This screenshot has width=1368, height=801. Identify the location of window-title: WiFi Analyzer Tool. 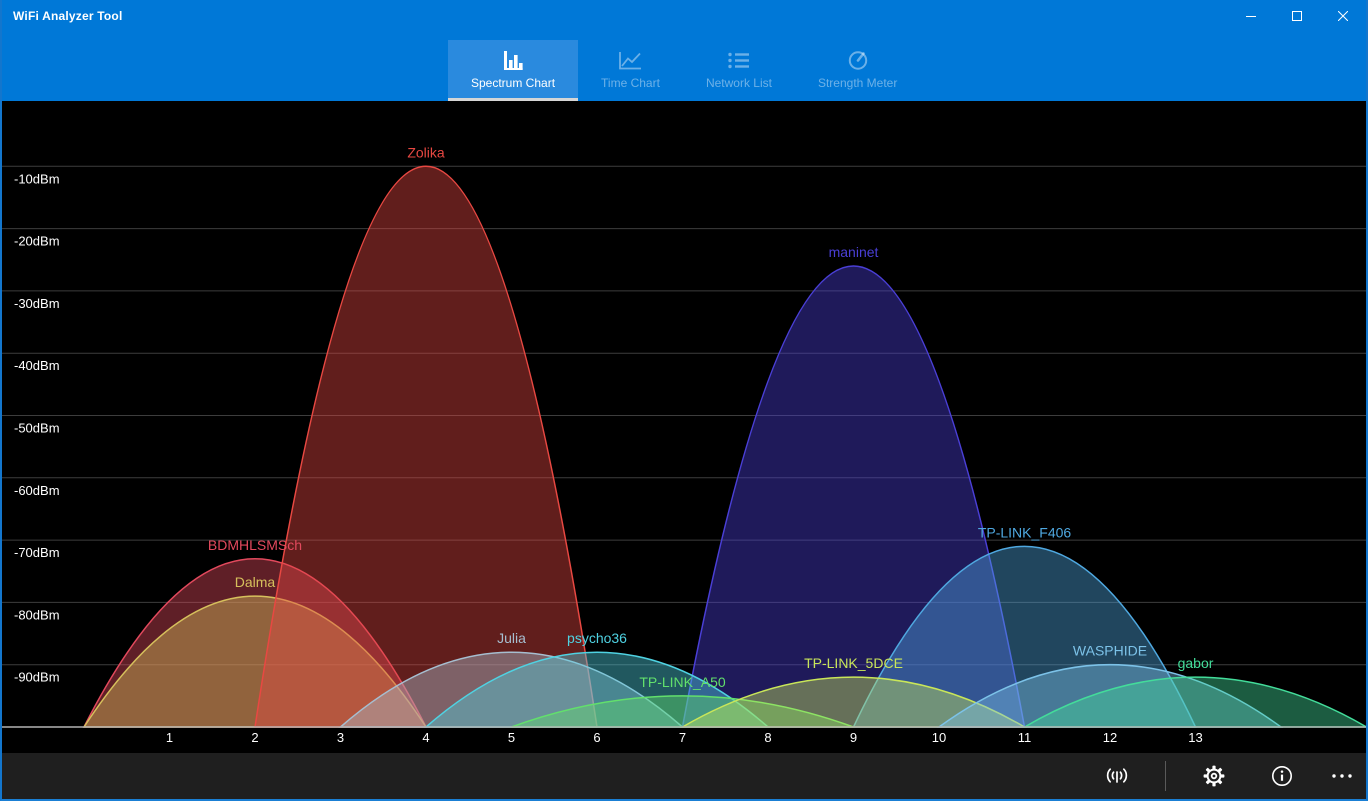
(68, 16).